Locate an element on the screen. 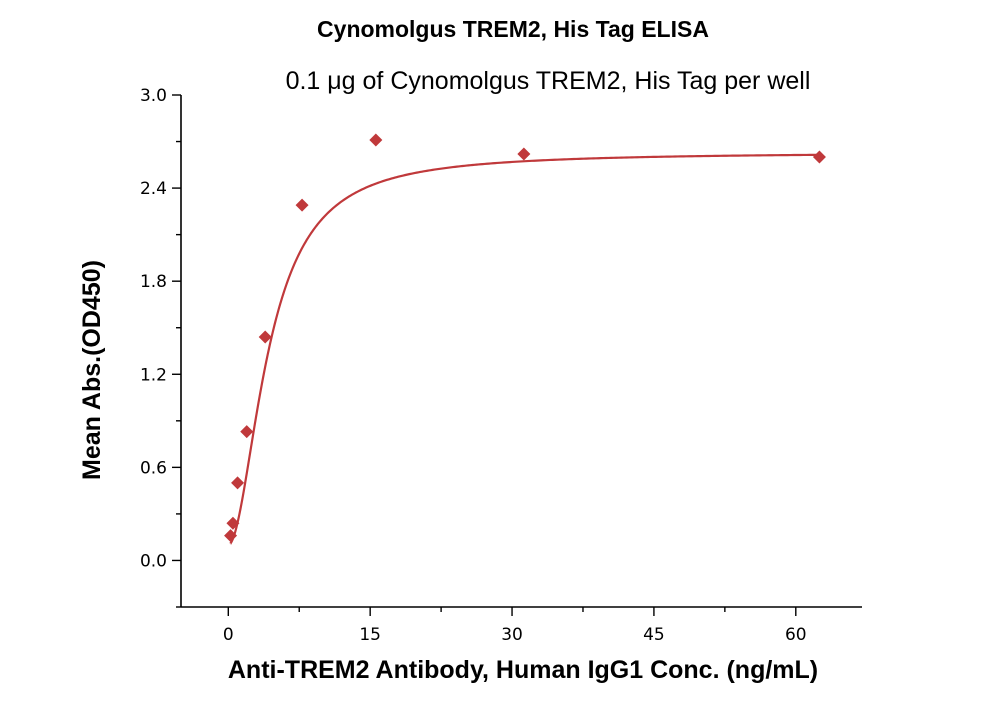  y-ticks: 0.0 0.6 1.2 1.8 2.4 3.0 is located at coordinates (160, 347).